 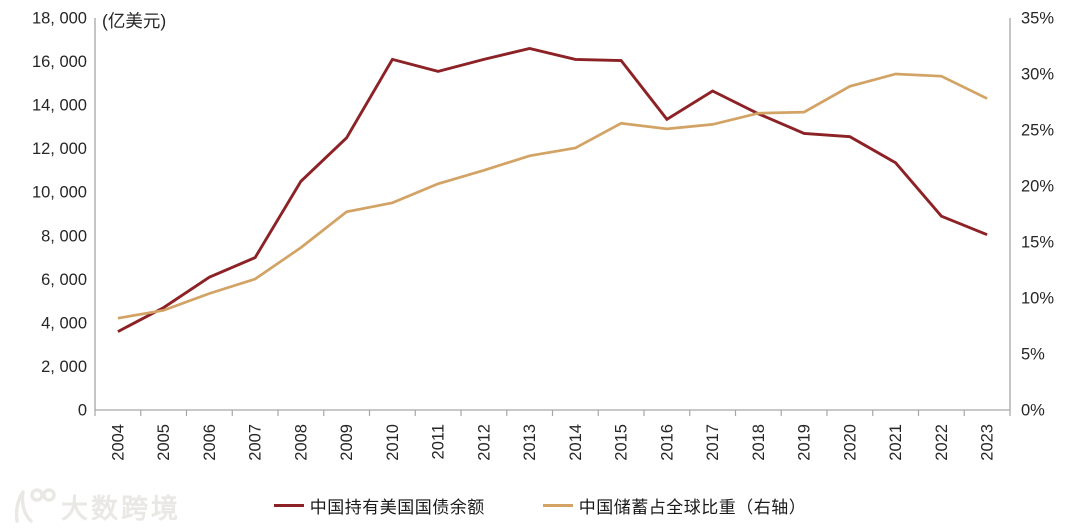 What do you see at coordinates (82, 411) in the screenshot?
I see `y-axis-left-tick-label: 0` at bounding box center [82, 411].